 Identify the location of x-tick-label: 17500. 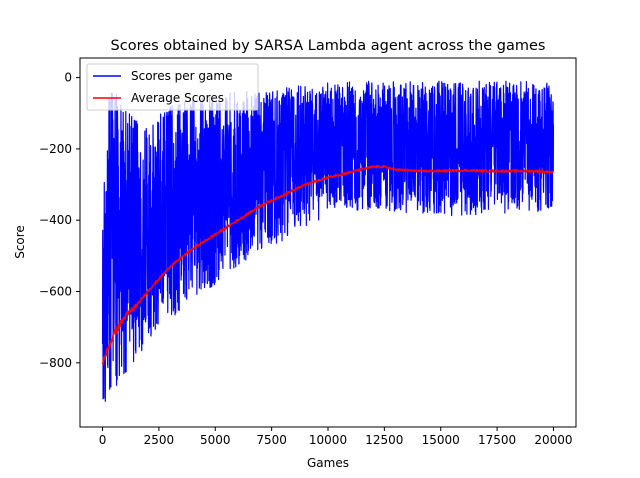
(497, 440).